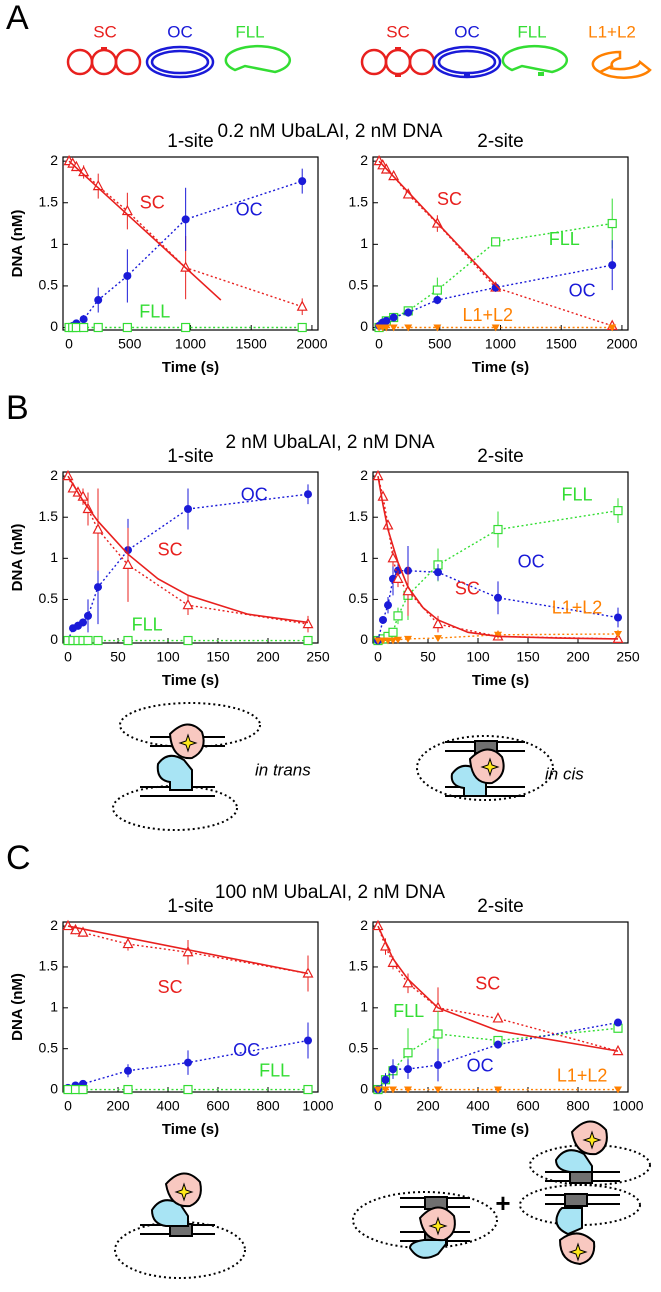 This screenshot has width=661, height=1292. Describe the element at coordinates (467, 31) in the screenshot. I see `schematic-label: OC` at that location.